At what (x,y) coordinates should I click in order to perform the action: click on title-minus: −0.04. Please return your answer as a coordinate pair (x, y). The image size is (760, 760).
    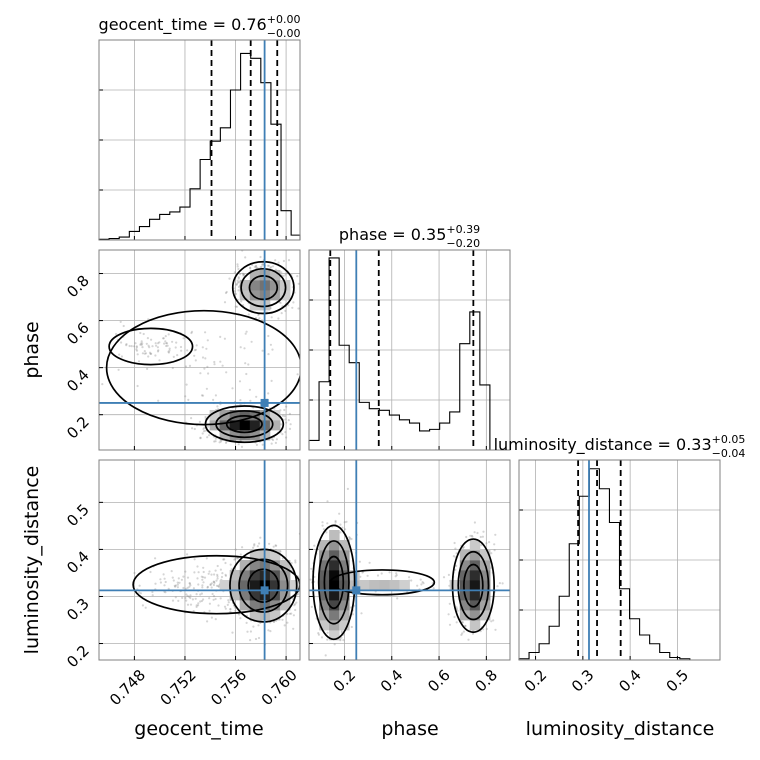
    Looking at the image, I should click on (729, 453).